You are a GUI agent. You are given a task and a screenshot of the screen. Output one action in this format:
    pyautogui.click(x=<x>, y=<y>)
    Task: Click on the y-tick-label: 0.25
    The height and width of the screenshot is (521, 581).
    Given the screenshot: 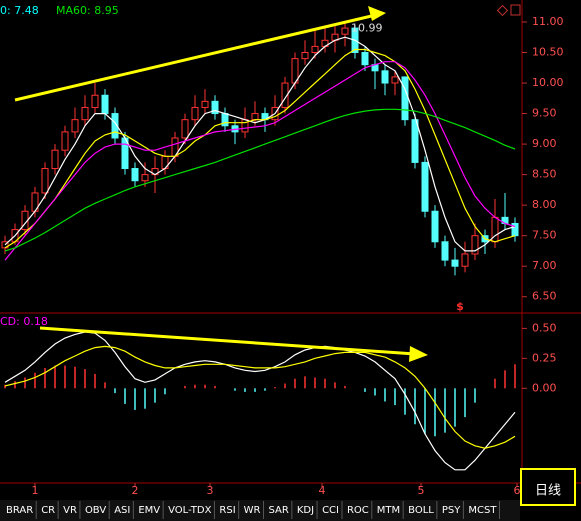 What is the action you would take?
    pyautogui.click(x=544, y=357)
    